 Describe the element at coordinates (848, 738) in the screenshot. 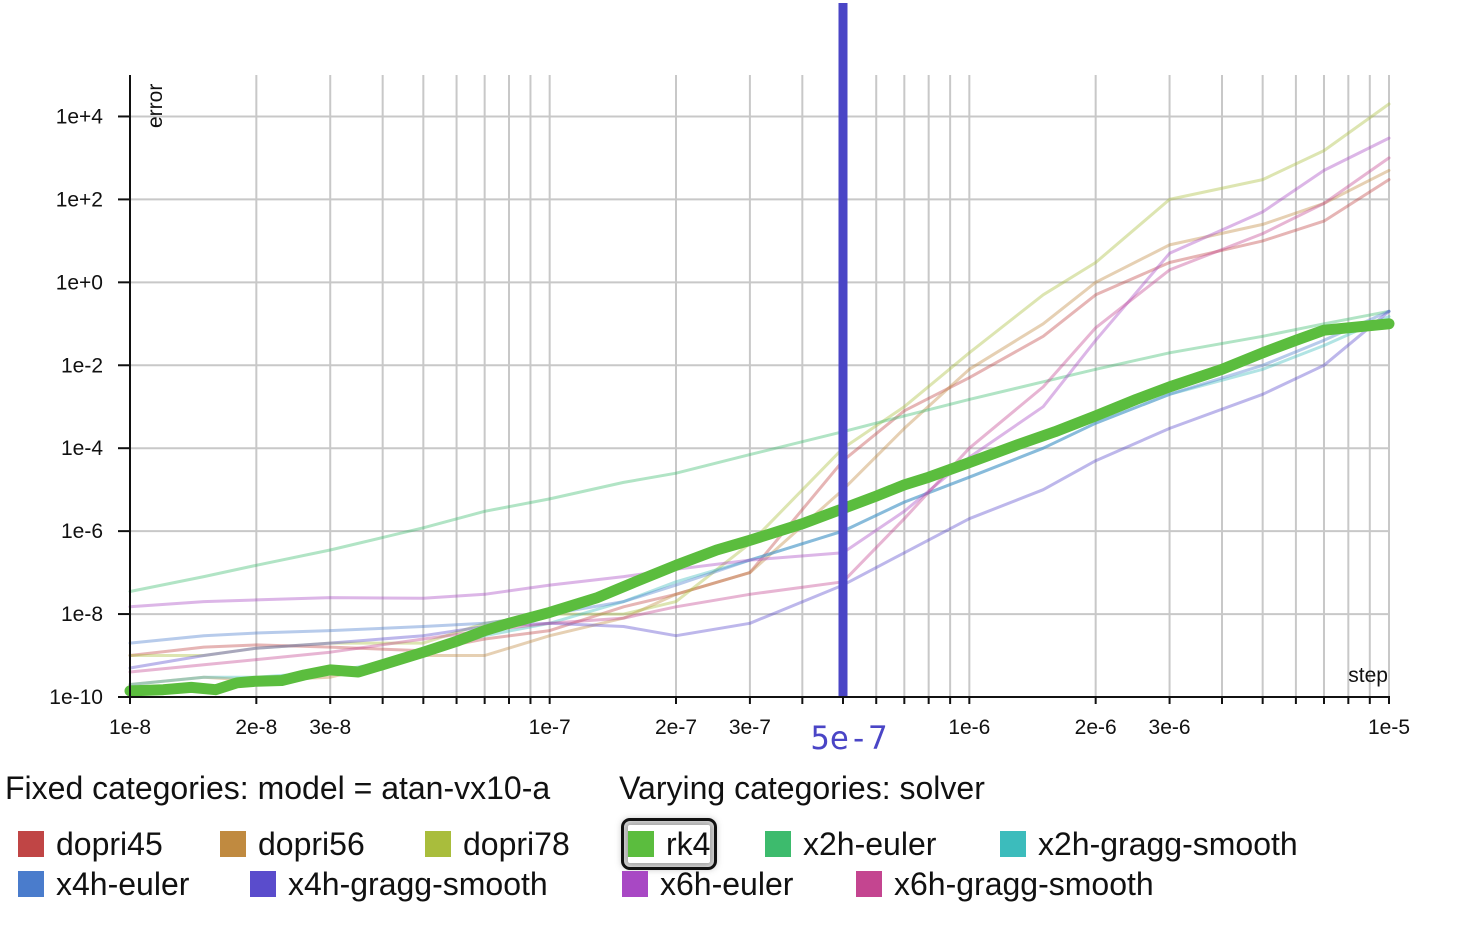

I see `step-cursor-label: 5e-7` at that location.